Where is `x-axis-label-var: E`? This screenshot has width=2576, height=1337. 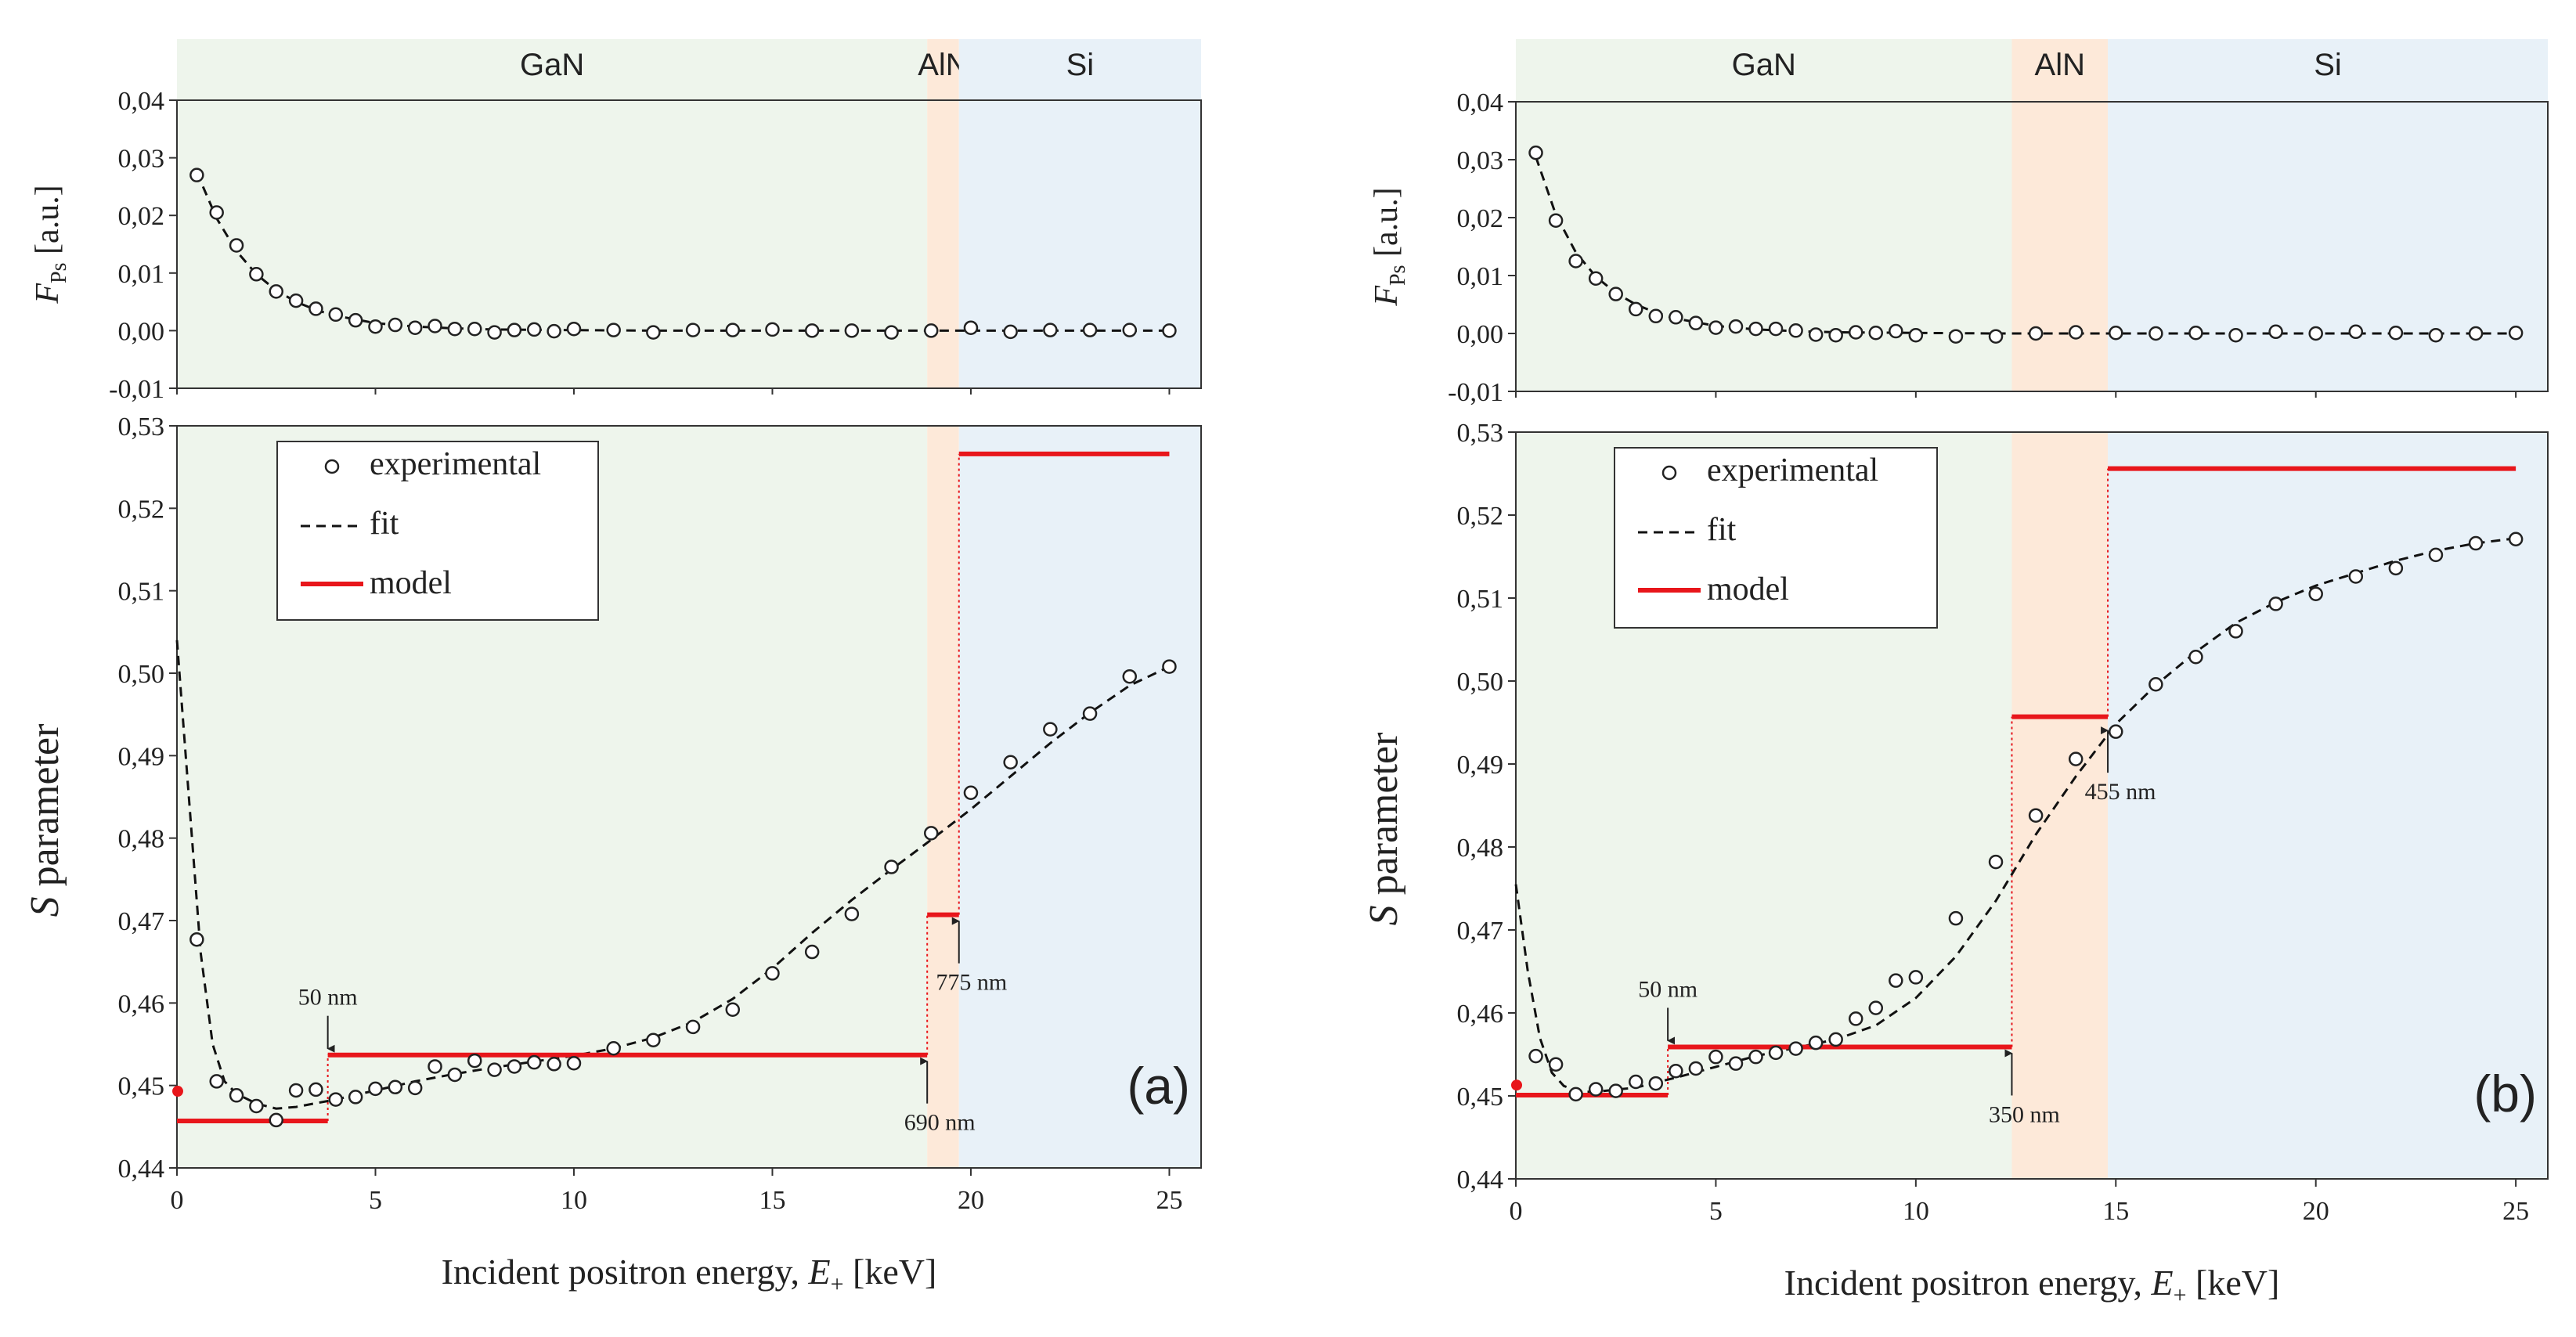
x-axis-label-var: E is located at coordinates (2163, 1283).